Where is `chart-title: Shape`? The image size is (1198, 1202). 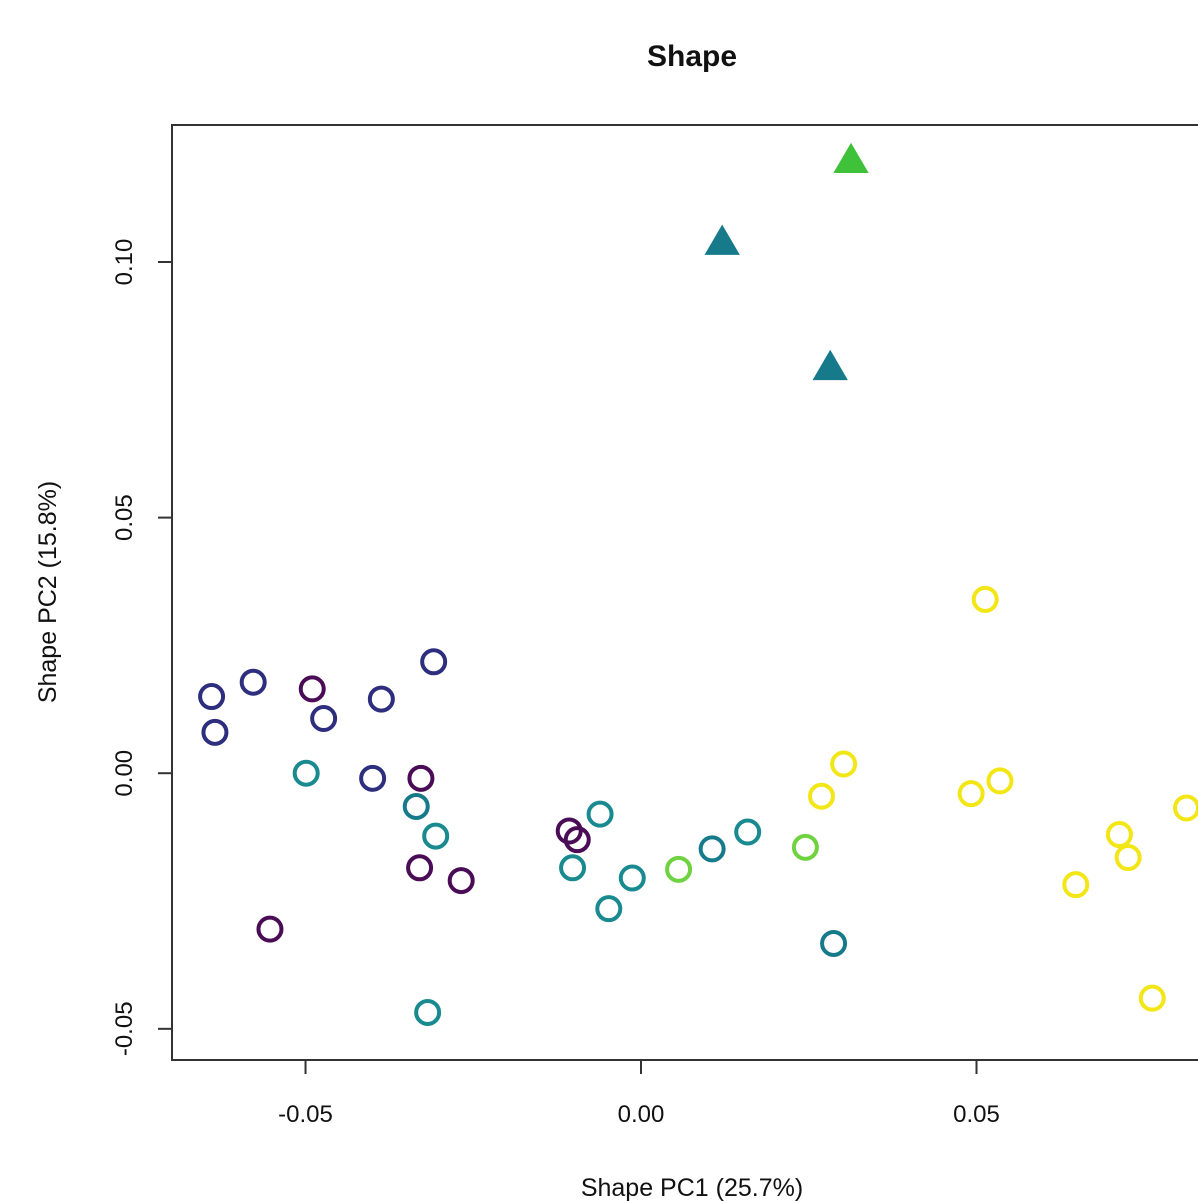 chart-title: Shape is located at coordinates (692, 56).